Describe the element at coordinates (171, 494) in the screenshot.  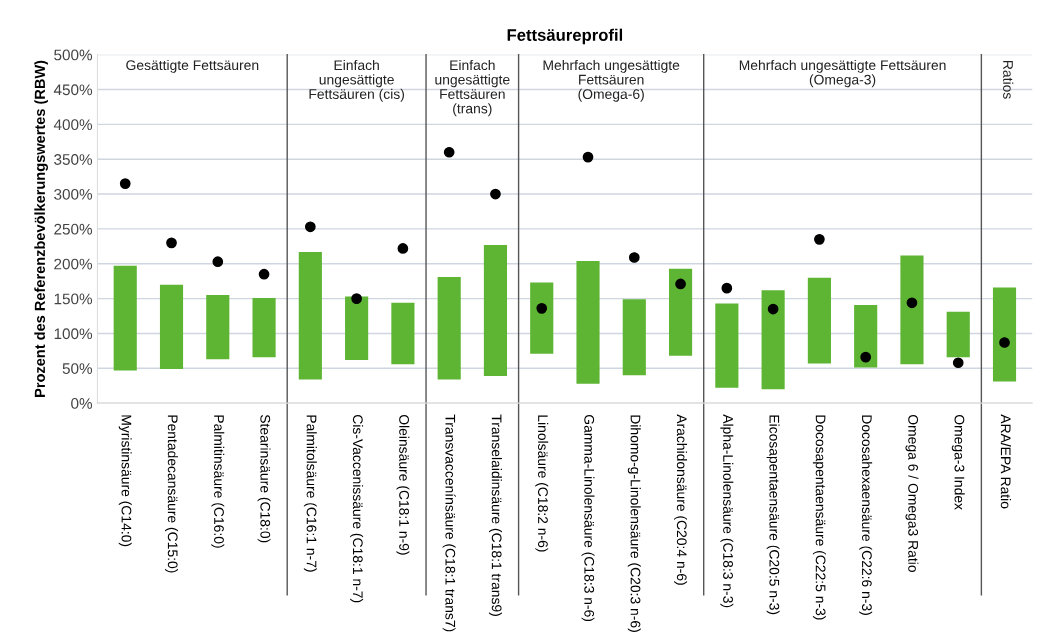
I see `x-tick-label: Pentadecansäure (C15:0)` at that location.